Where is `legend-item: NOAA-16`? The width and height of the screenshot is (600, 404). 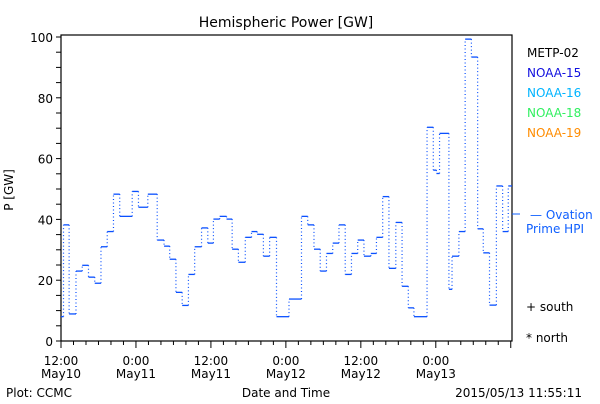 legend-item: NOAA-16 is located at coordinates (554, 93).